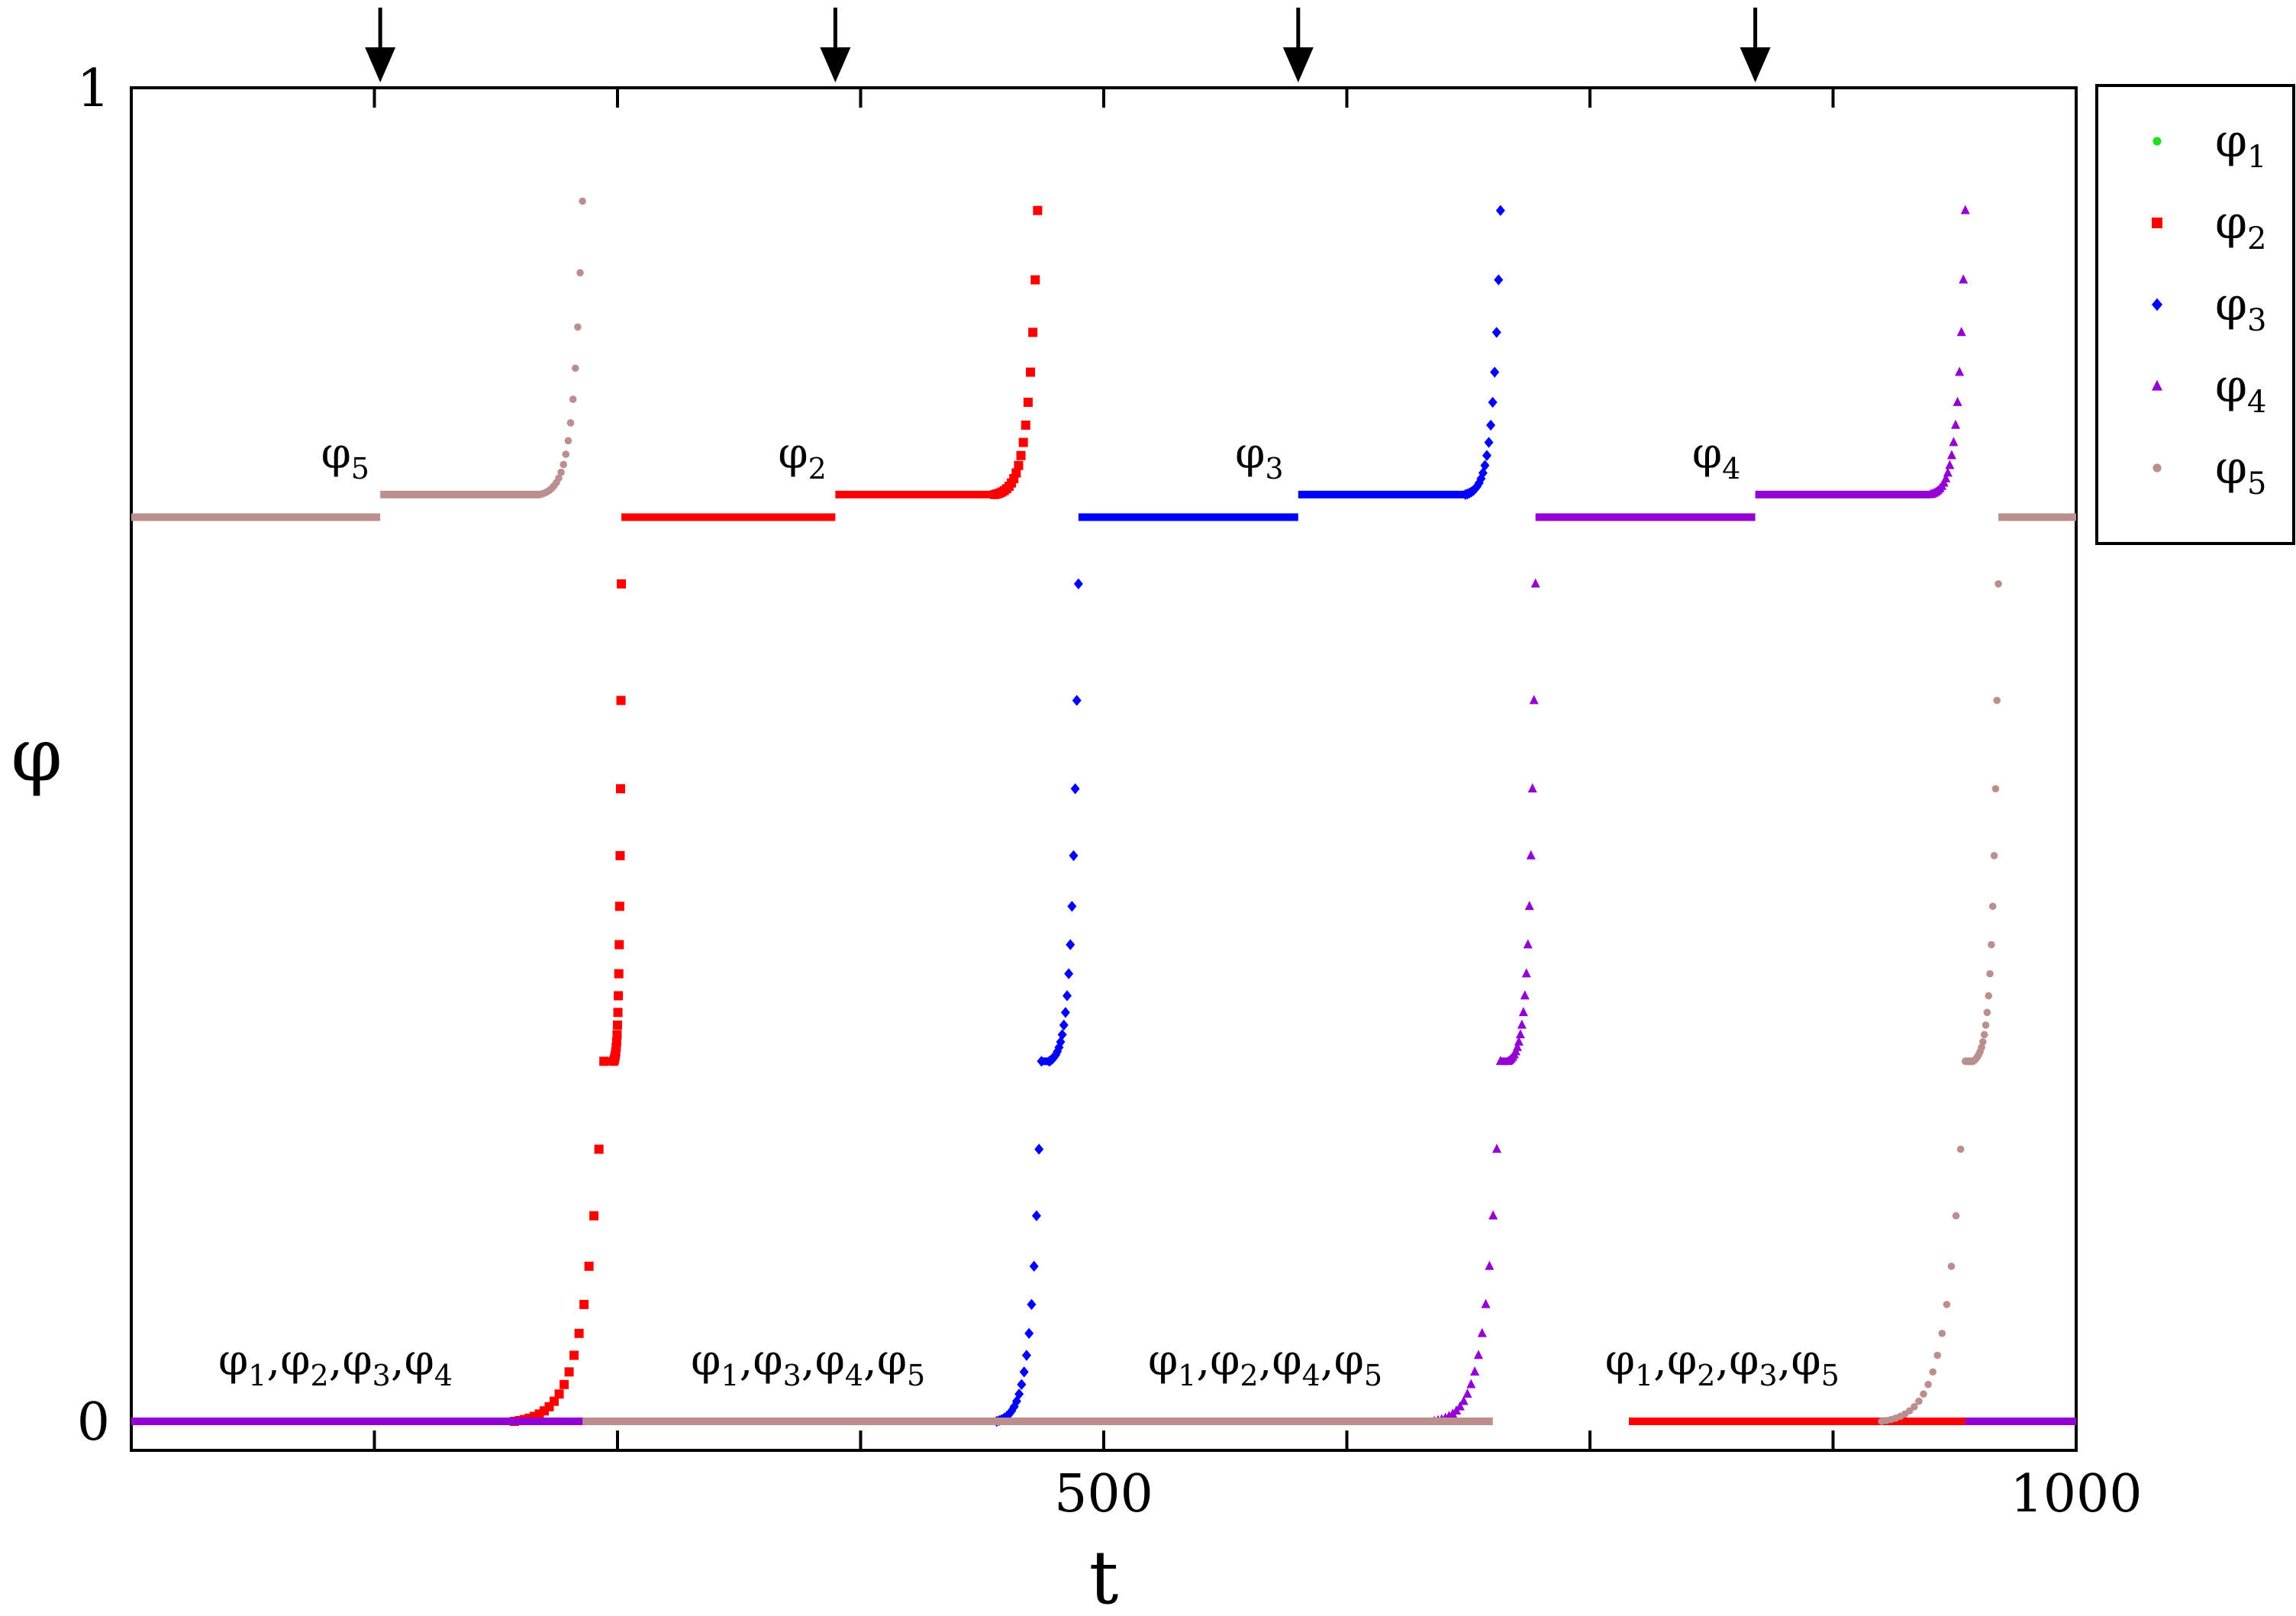 This screenshot has height=1616, width=2296. I want to click on legend-entry-phi-5: φ5, so click(2209, 472).